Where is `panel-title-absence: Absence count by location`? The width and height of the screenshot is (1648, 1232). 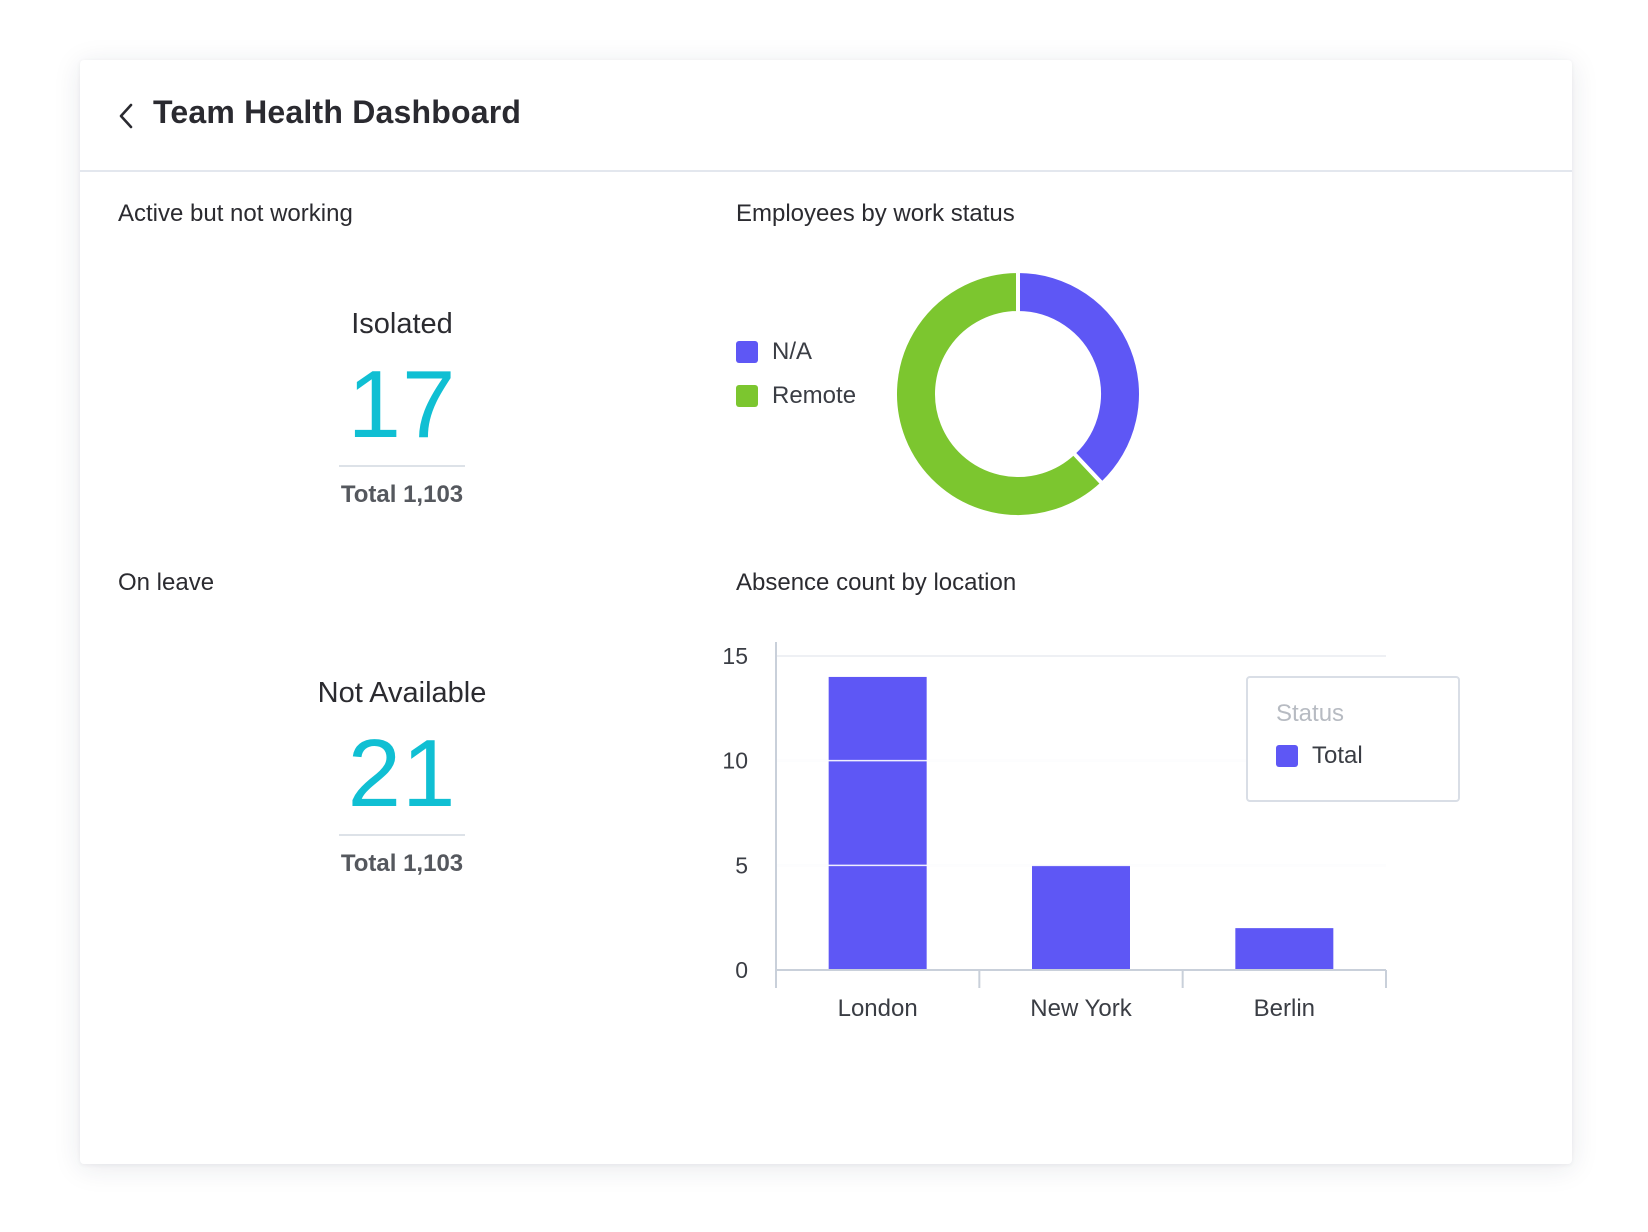 panel-title-absence: Absence count by location is located at coordinates (876, 582).